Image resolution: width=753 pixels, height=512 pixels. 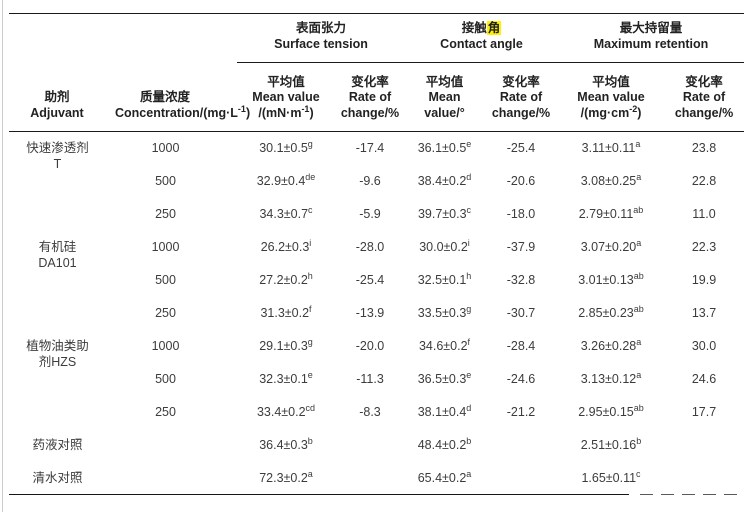 What do you see at coordinates (444, 147) in the screenshot?
I see `contact-angle-mean-cell: 36.1±0.5e` at bounding box center [444, 147].